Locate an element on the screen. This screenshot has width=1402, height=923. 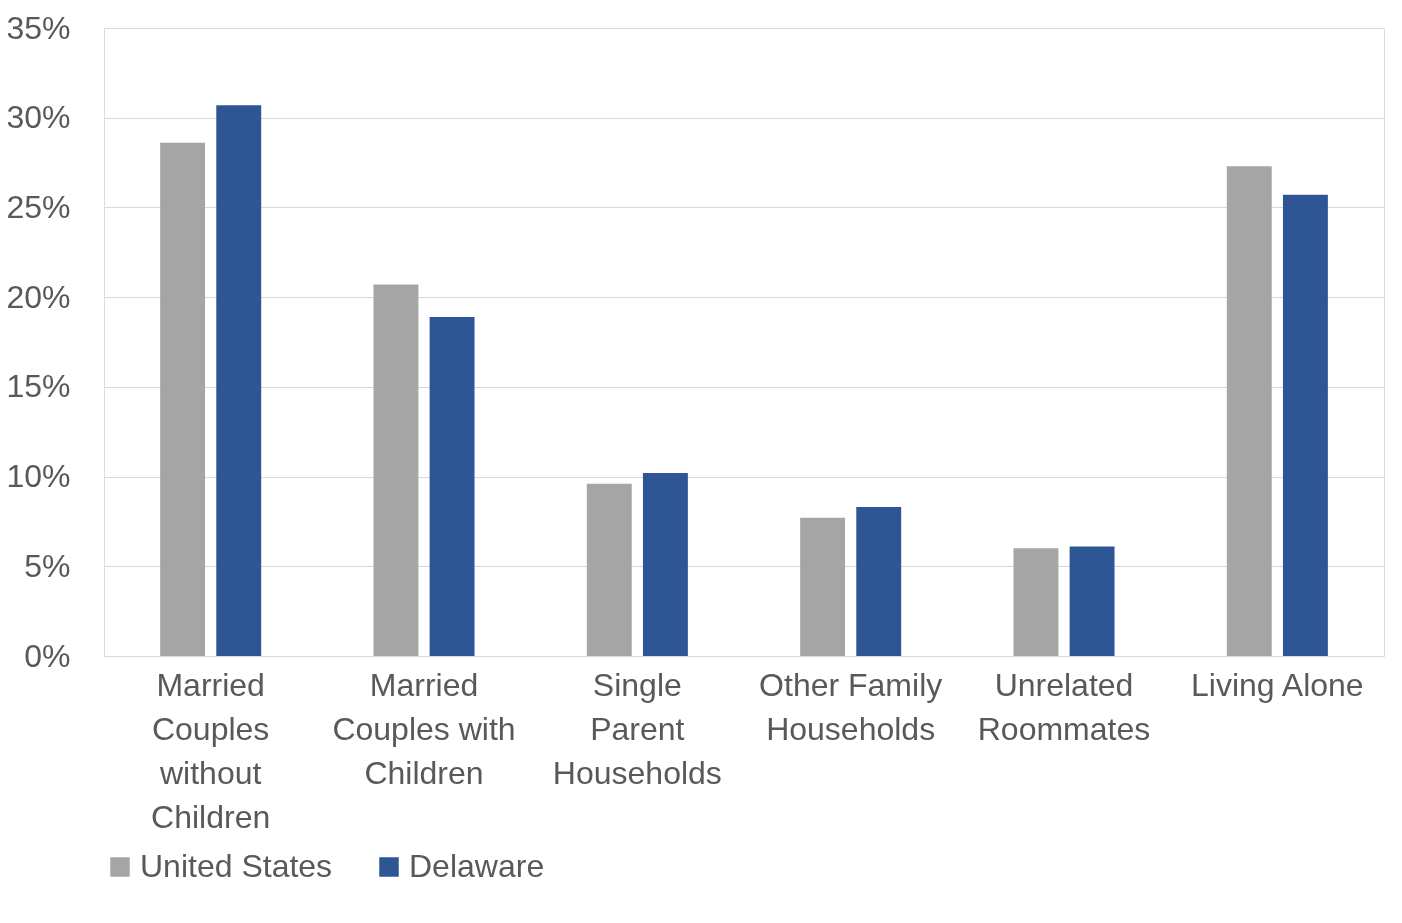
x-tick-label: Married Couples without Children is located at coordinates (211, 750).